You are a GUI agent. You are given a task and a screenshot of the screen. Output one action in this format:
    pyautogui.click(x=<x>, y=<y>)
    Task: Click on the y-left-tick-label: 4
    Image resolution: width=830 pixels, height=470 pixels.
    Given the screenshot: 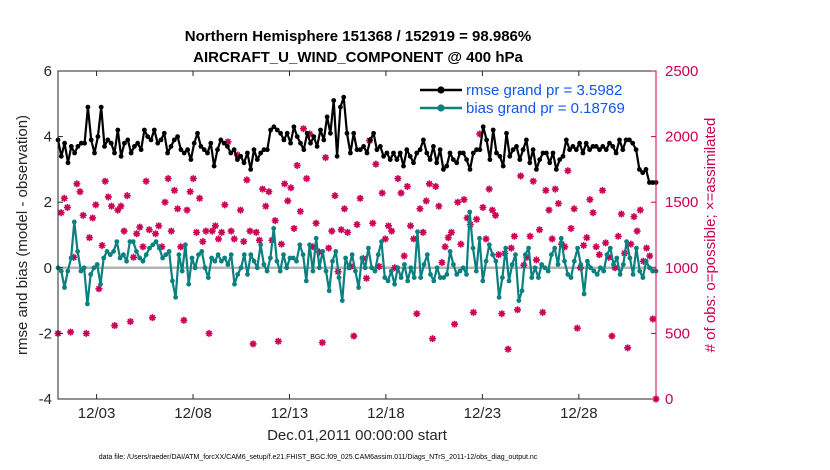 What is the action you would take?
    pyautogui.click(x=48, y=137)
    